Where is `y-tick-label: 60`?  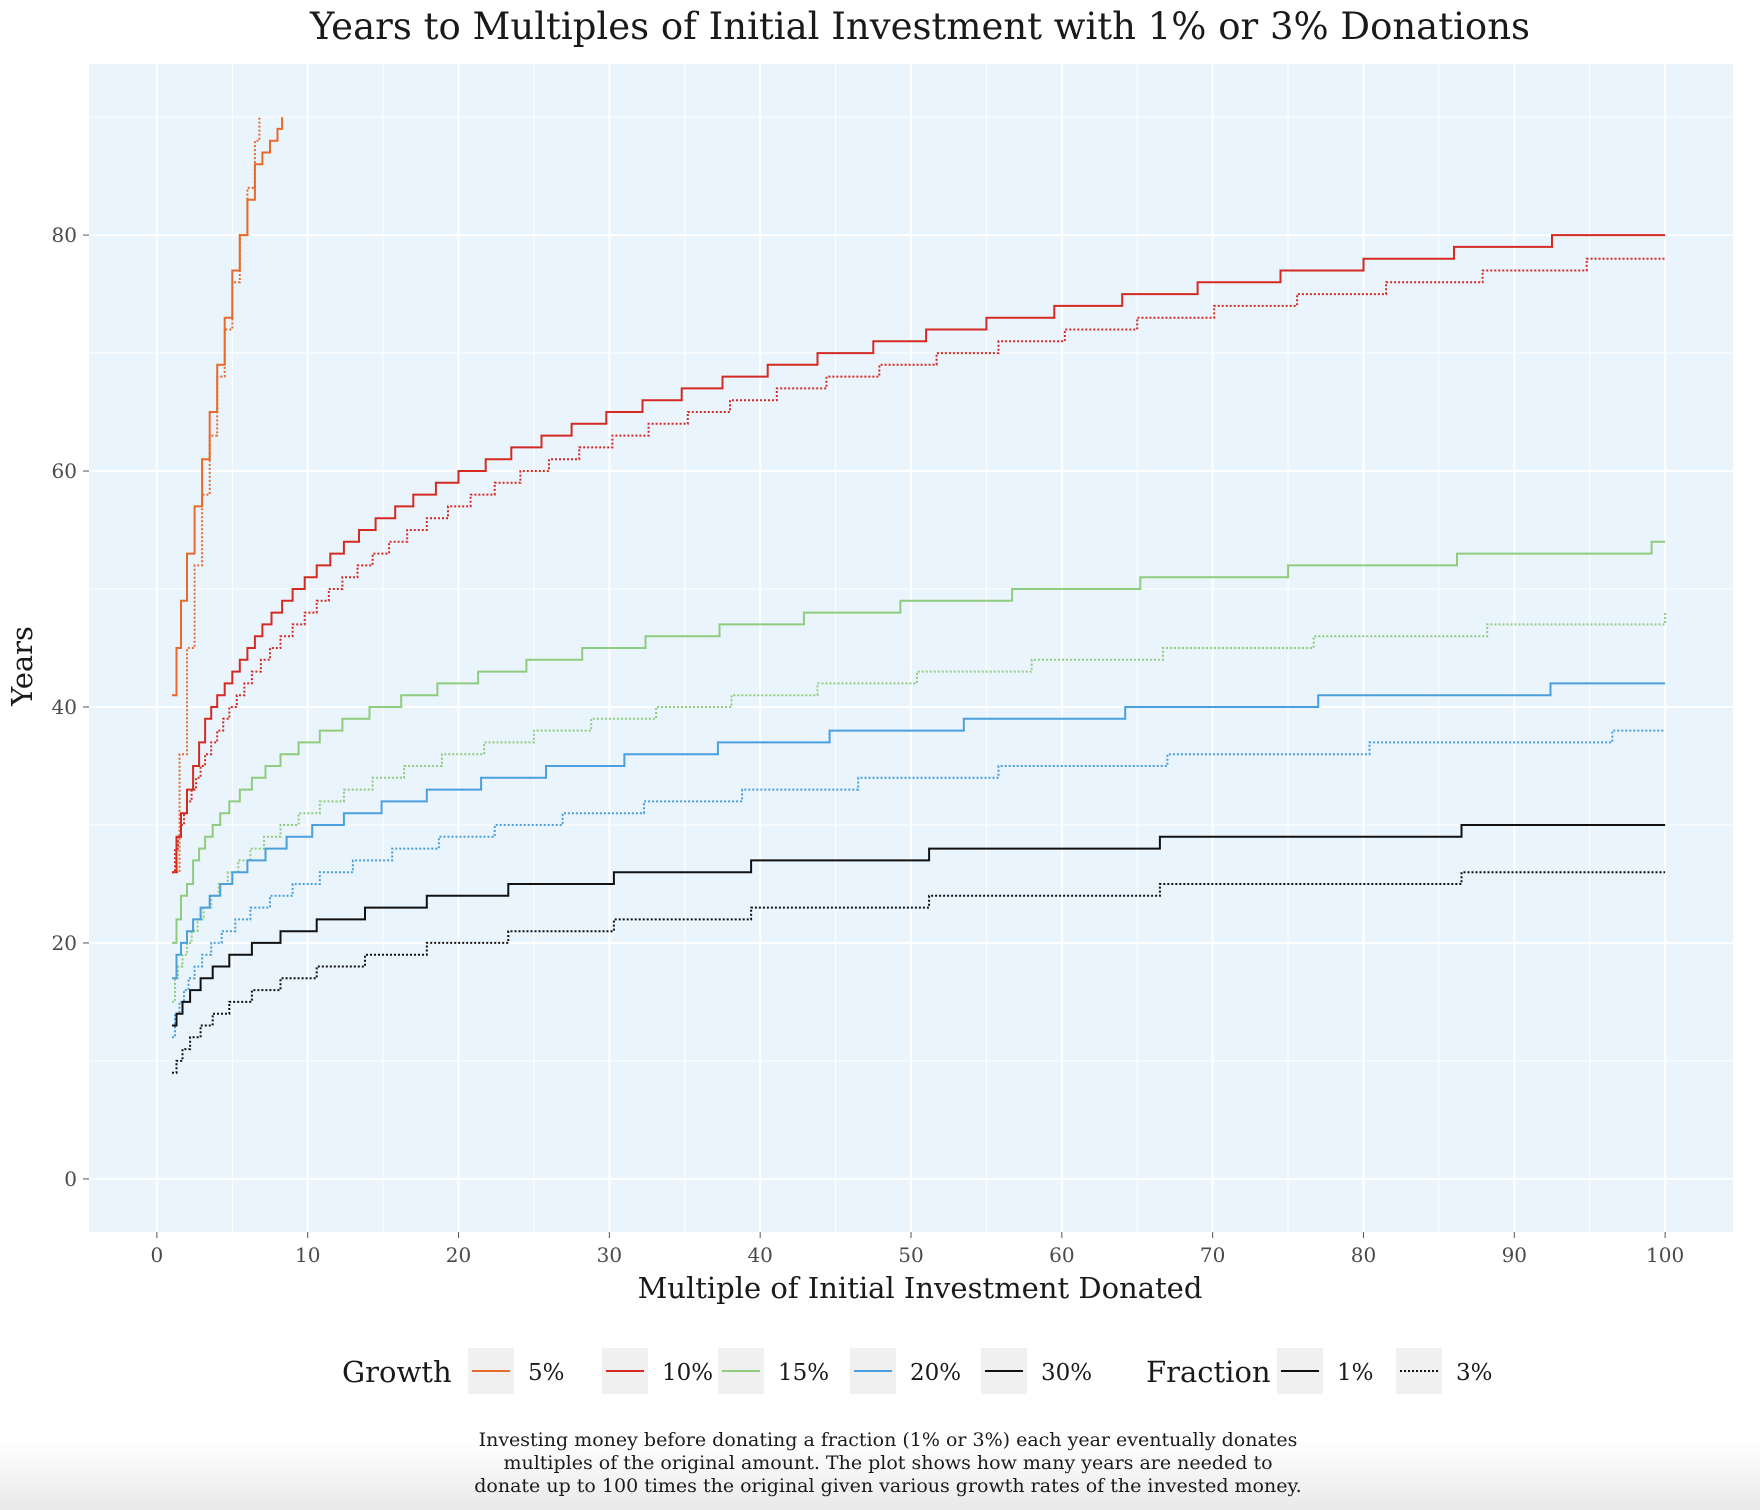 y-tick-label: 60 is located at coordinates (64, 471).